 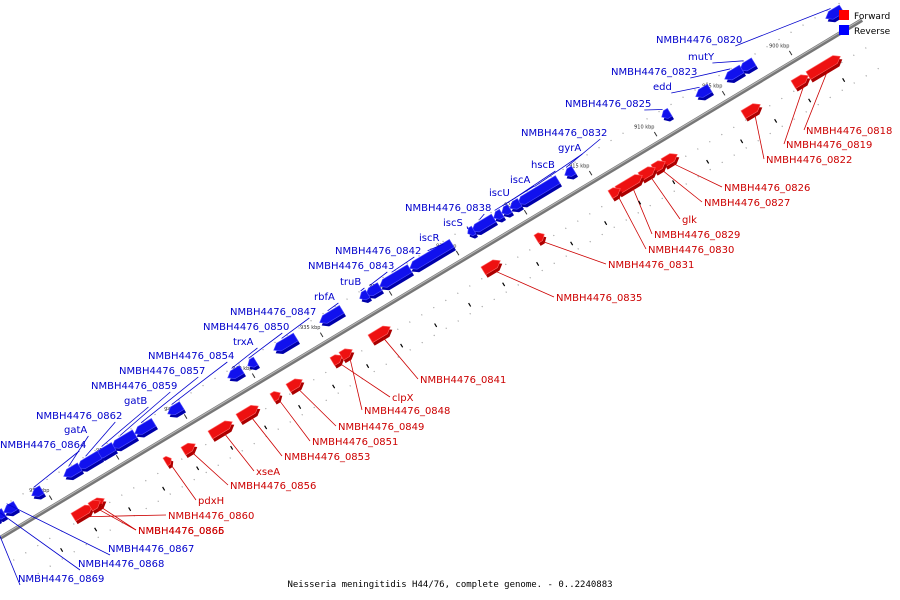 I want to click on reverse-gene-label: NMBH4476_0867, so click(x=151, y=549).